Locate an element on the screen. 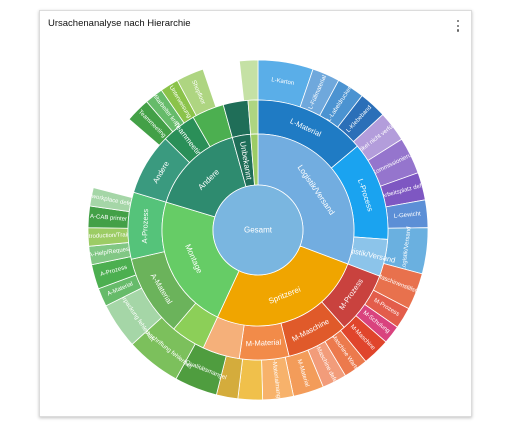  root-segment is located at coordinates (258, 230).